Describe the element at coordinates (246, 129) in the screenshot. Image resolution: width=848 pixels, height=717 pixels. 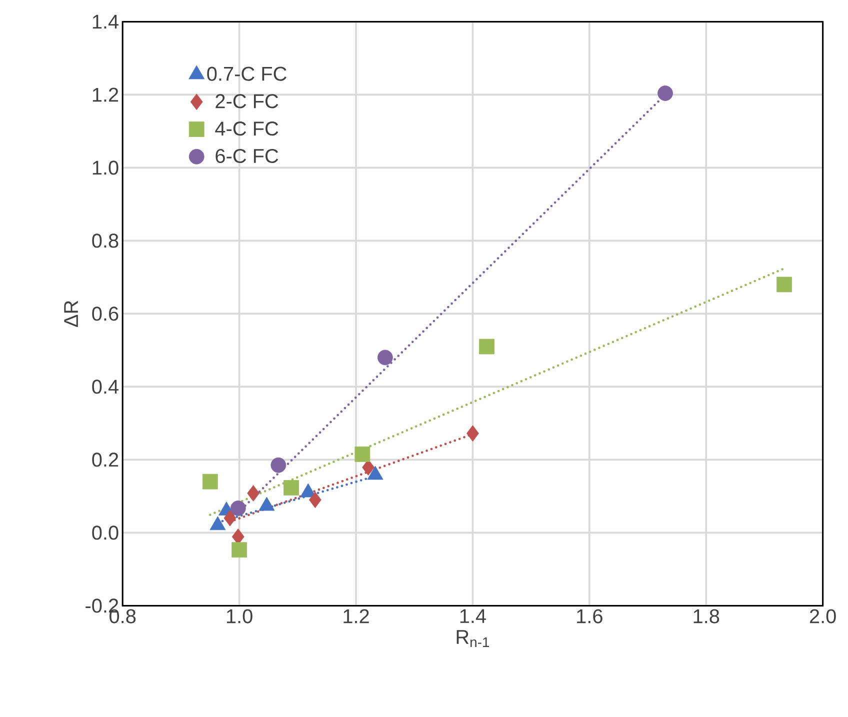
I see `legend-label: 4-C FC` at that location.